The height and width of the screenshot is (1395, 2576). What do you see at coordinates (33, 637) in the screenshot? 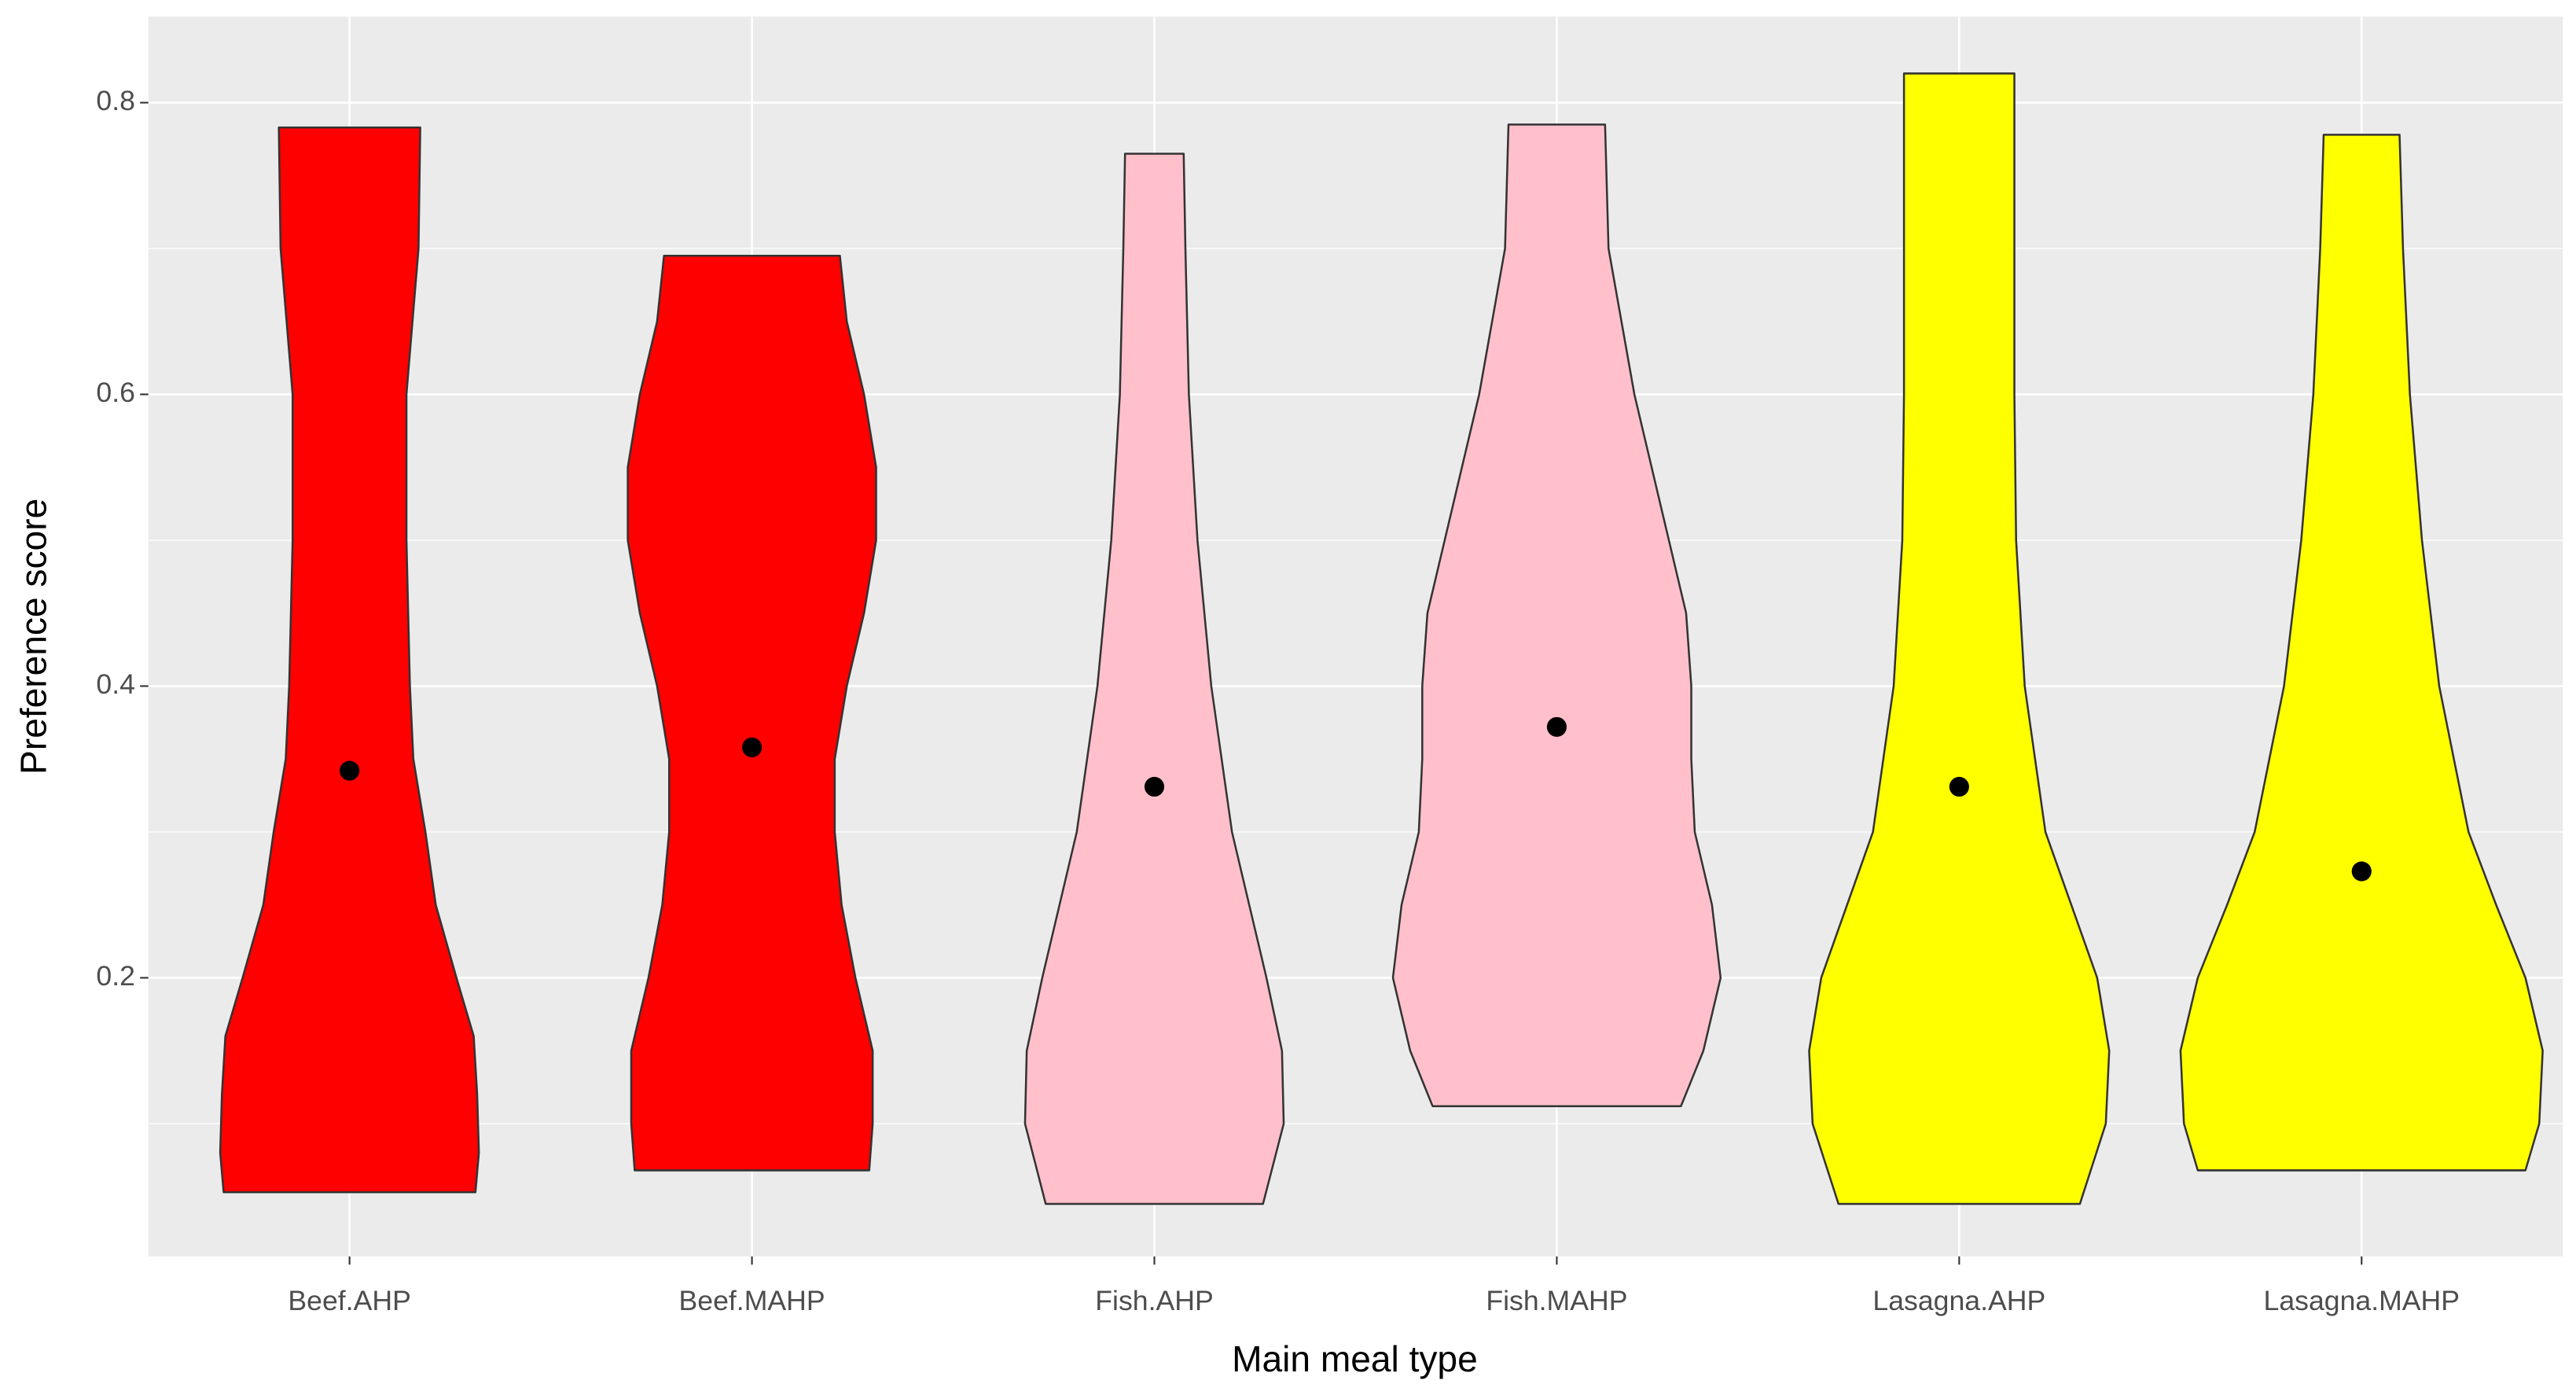
I see `y-axis-title: Preference score` at bounding box center [33, 637].